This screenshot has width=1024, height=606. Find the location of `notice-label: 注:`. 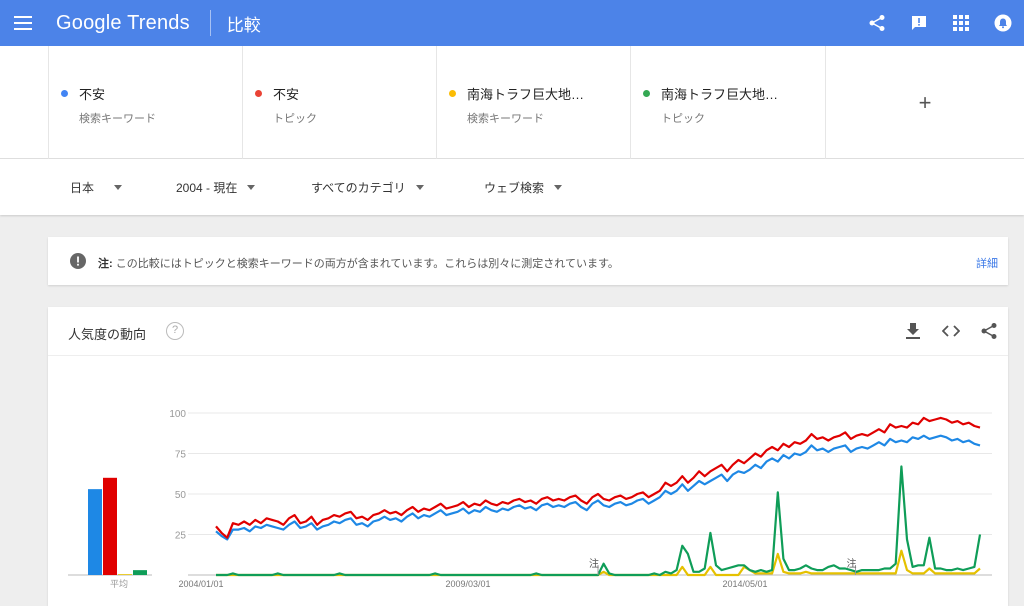

notice-label: 注: is located at coordinates (105, 264).